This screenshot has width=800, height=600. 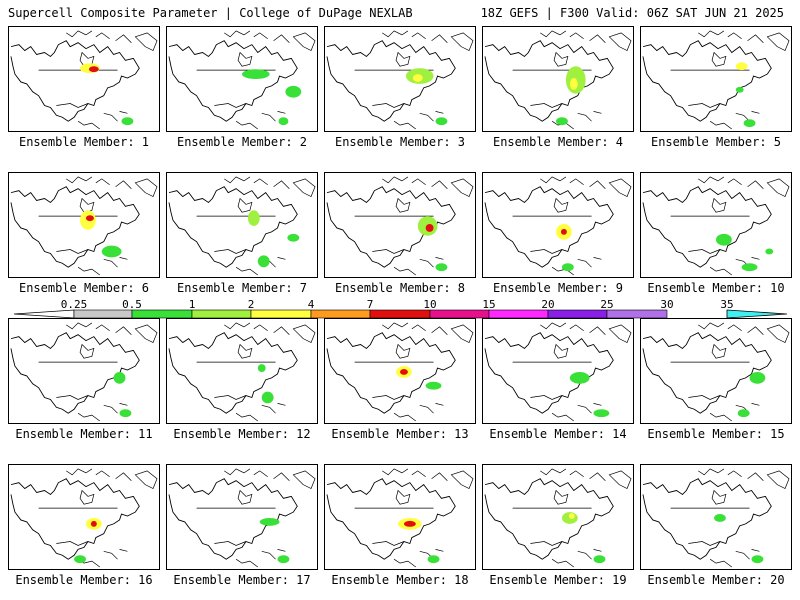 What do you see at coordinates (370, 304) in the screenshot?
I see `colorbar-tick-label: 7` at bounding box center [370, 304].